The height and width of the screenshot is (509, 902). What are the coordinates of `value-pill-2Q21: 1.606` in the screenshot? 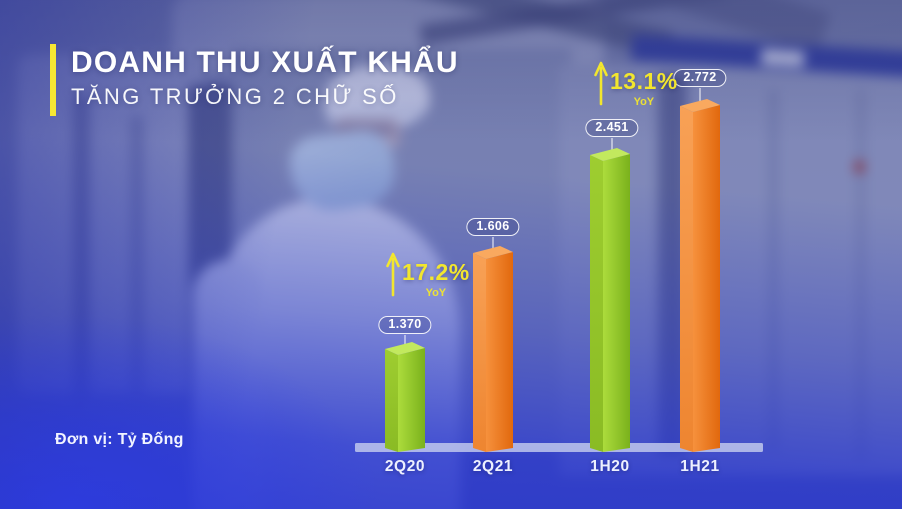 It's located at (493, 227).